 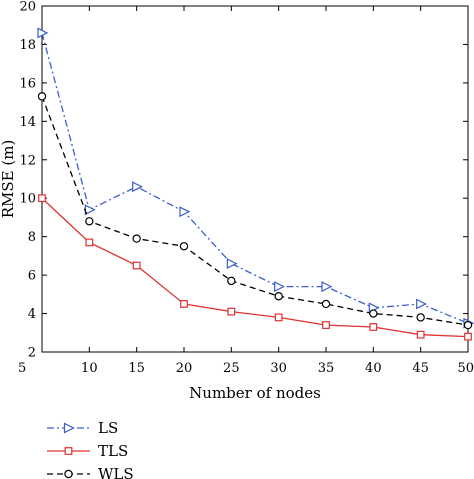 I want to click on legend: LS TLS WLS, so click(x=90, y=449).